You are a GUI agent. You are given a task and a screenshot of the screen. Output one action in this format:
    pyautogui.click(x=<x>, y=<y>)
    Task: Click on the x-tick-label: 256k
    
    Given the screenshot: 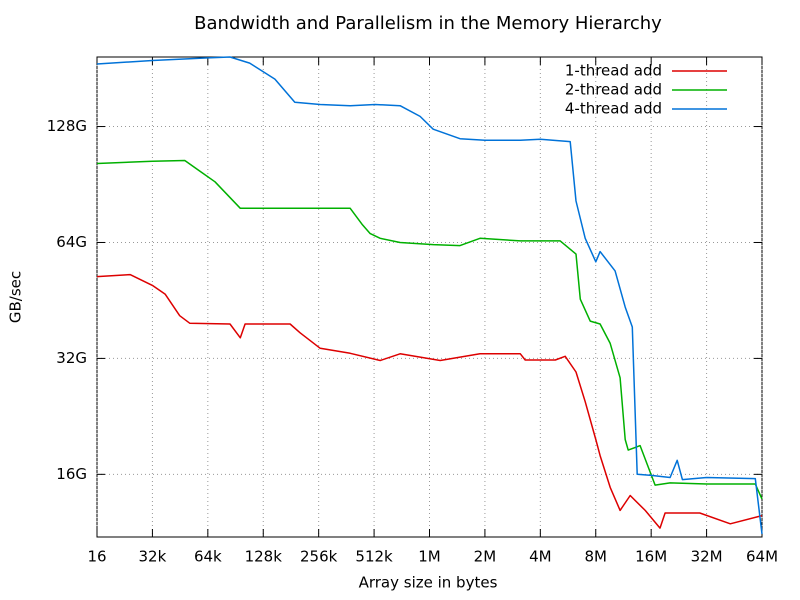 What is the action you would take?
    pyautogui.click(x=319, y=557)
    